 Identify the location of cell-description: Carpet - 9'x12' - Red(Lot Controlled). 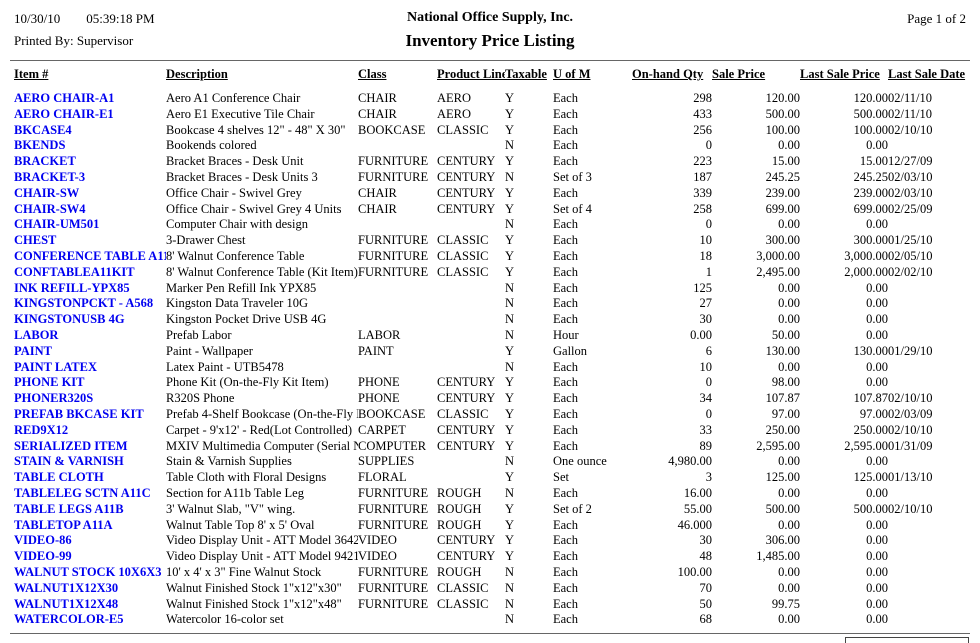
(259, 429).